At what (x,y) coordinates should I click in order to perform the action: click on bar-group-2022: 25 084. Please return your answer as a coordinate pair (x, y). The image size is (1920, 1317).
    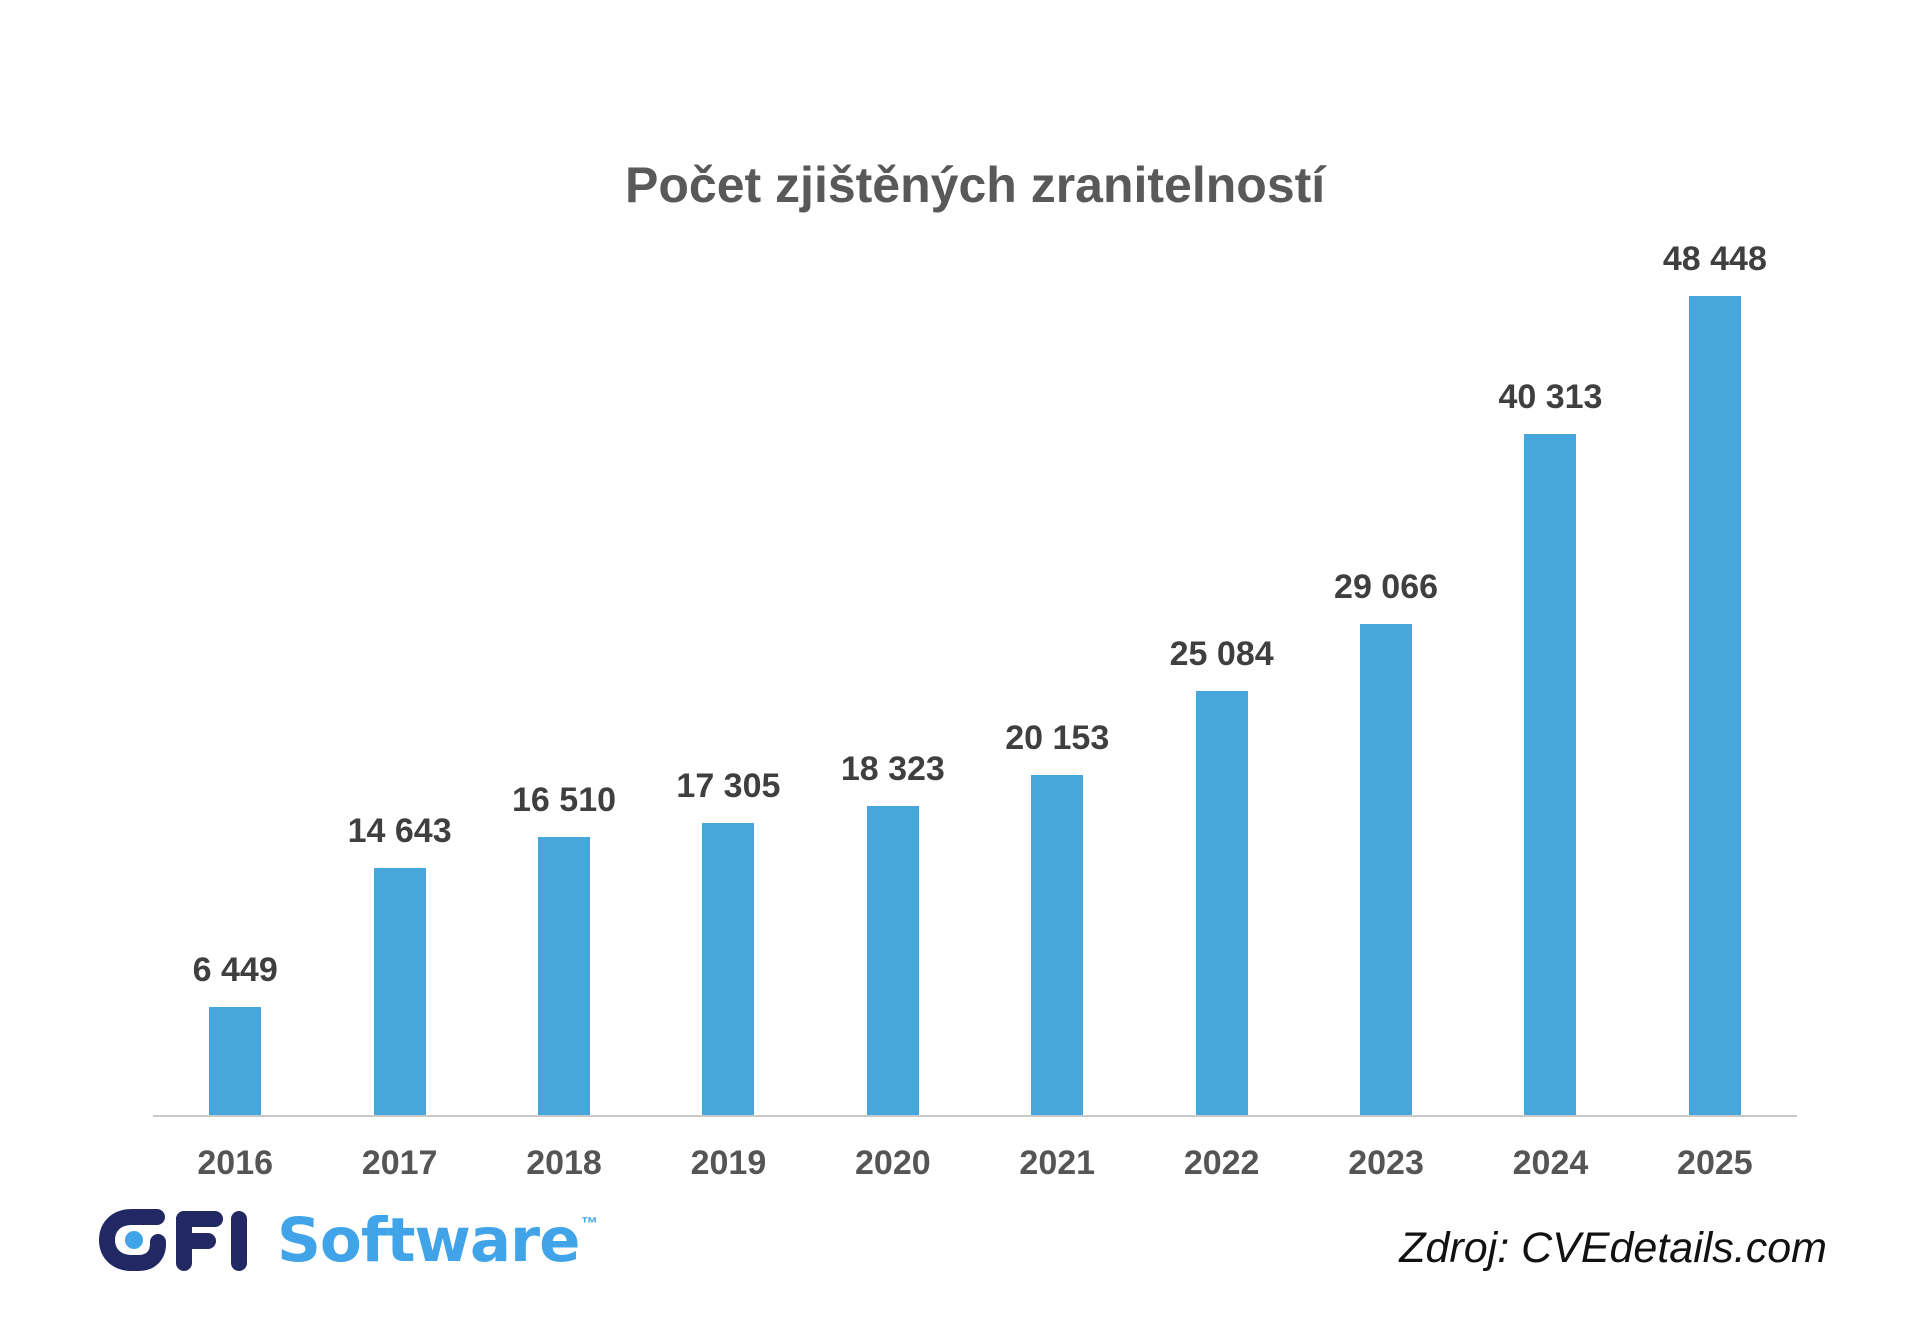
    Looking at the image, I should click on (1221, 676).